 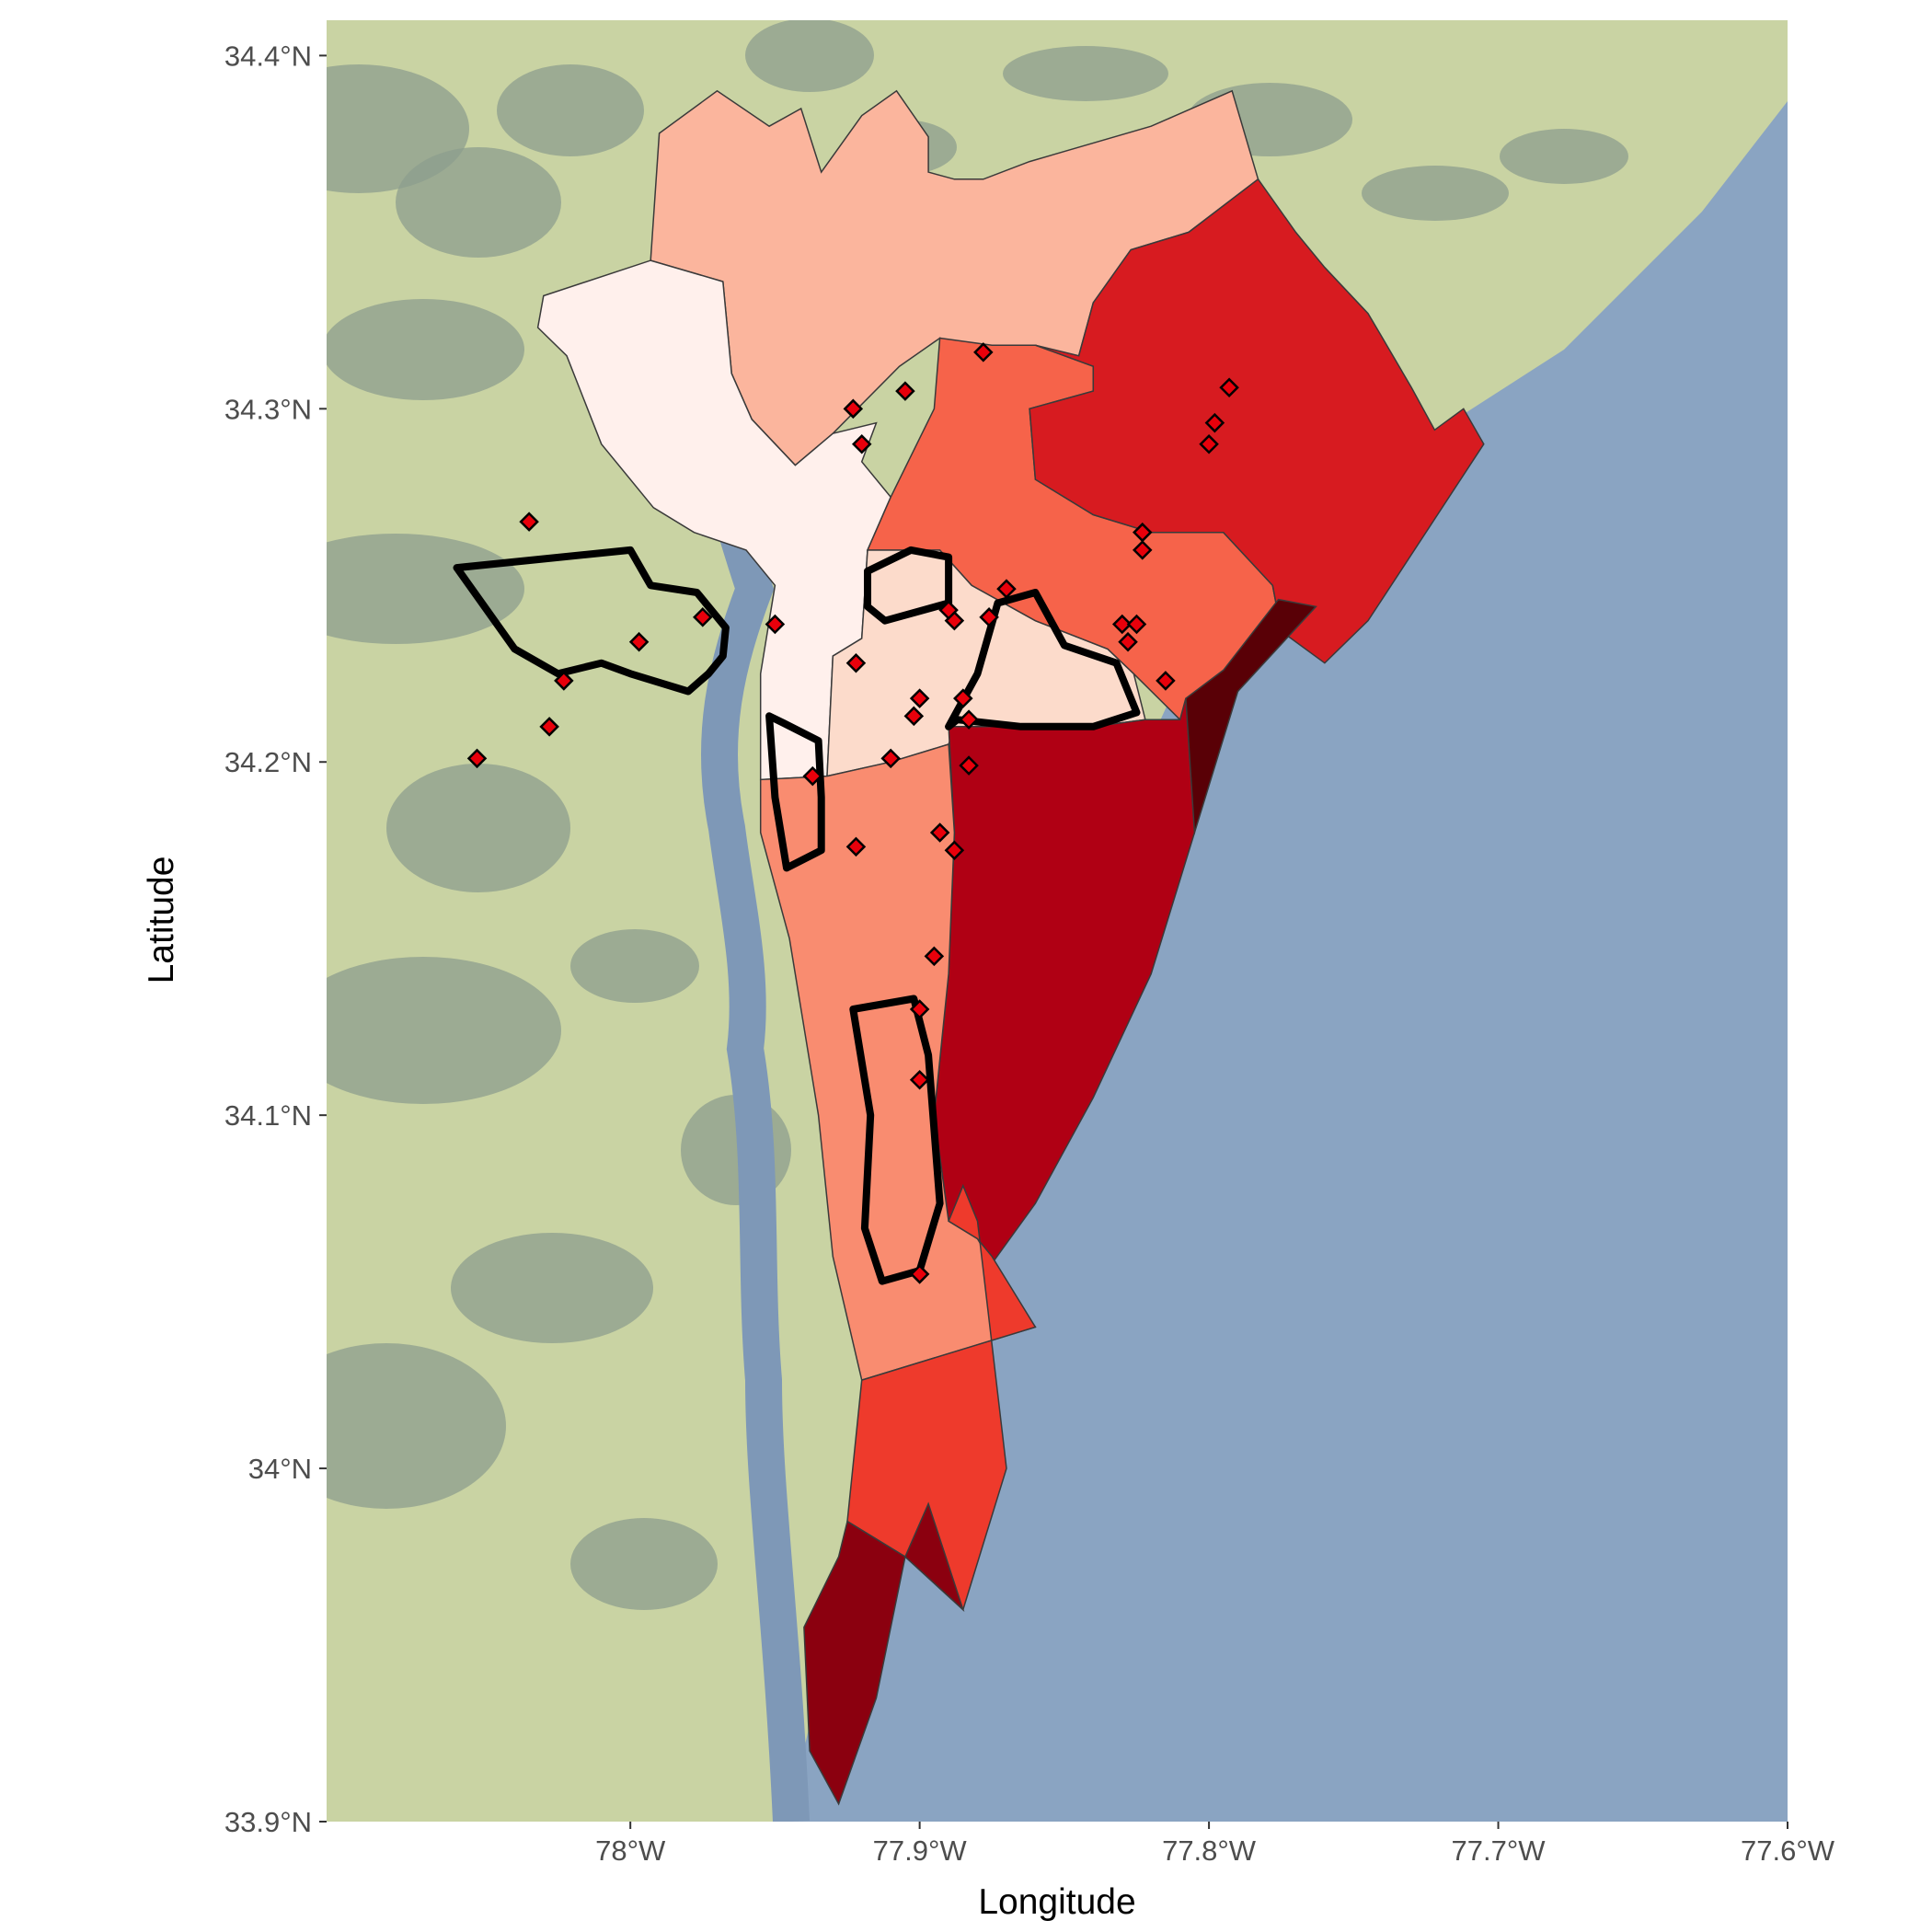 I want to click on y-tick-label: 34.2°N, so click(x=268, y=762).